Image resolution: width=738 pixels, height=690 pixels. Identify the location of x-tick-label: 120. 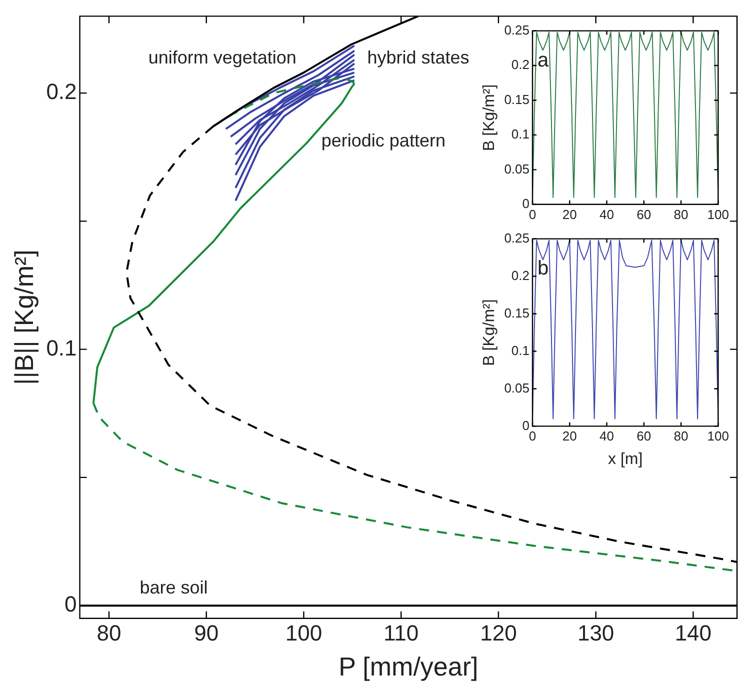
(498, 633).